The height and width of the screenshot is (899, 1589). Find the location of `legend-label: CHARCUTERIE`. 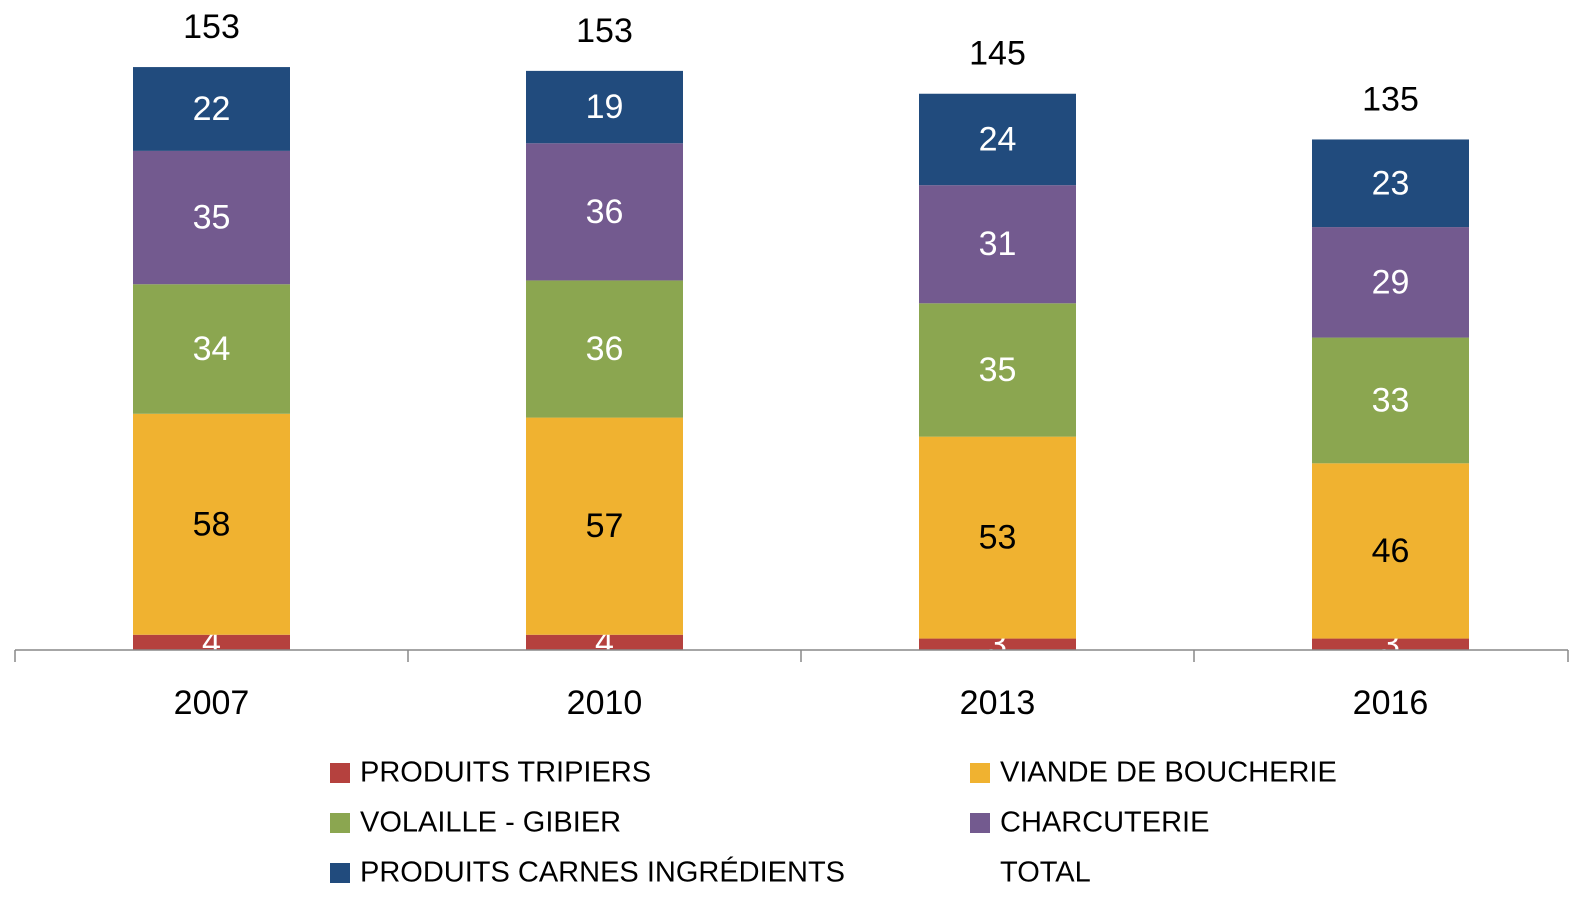

legend-label: CHARCUTERIE is located at coordinates (1104, 823).